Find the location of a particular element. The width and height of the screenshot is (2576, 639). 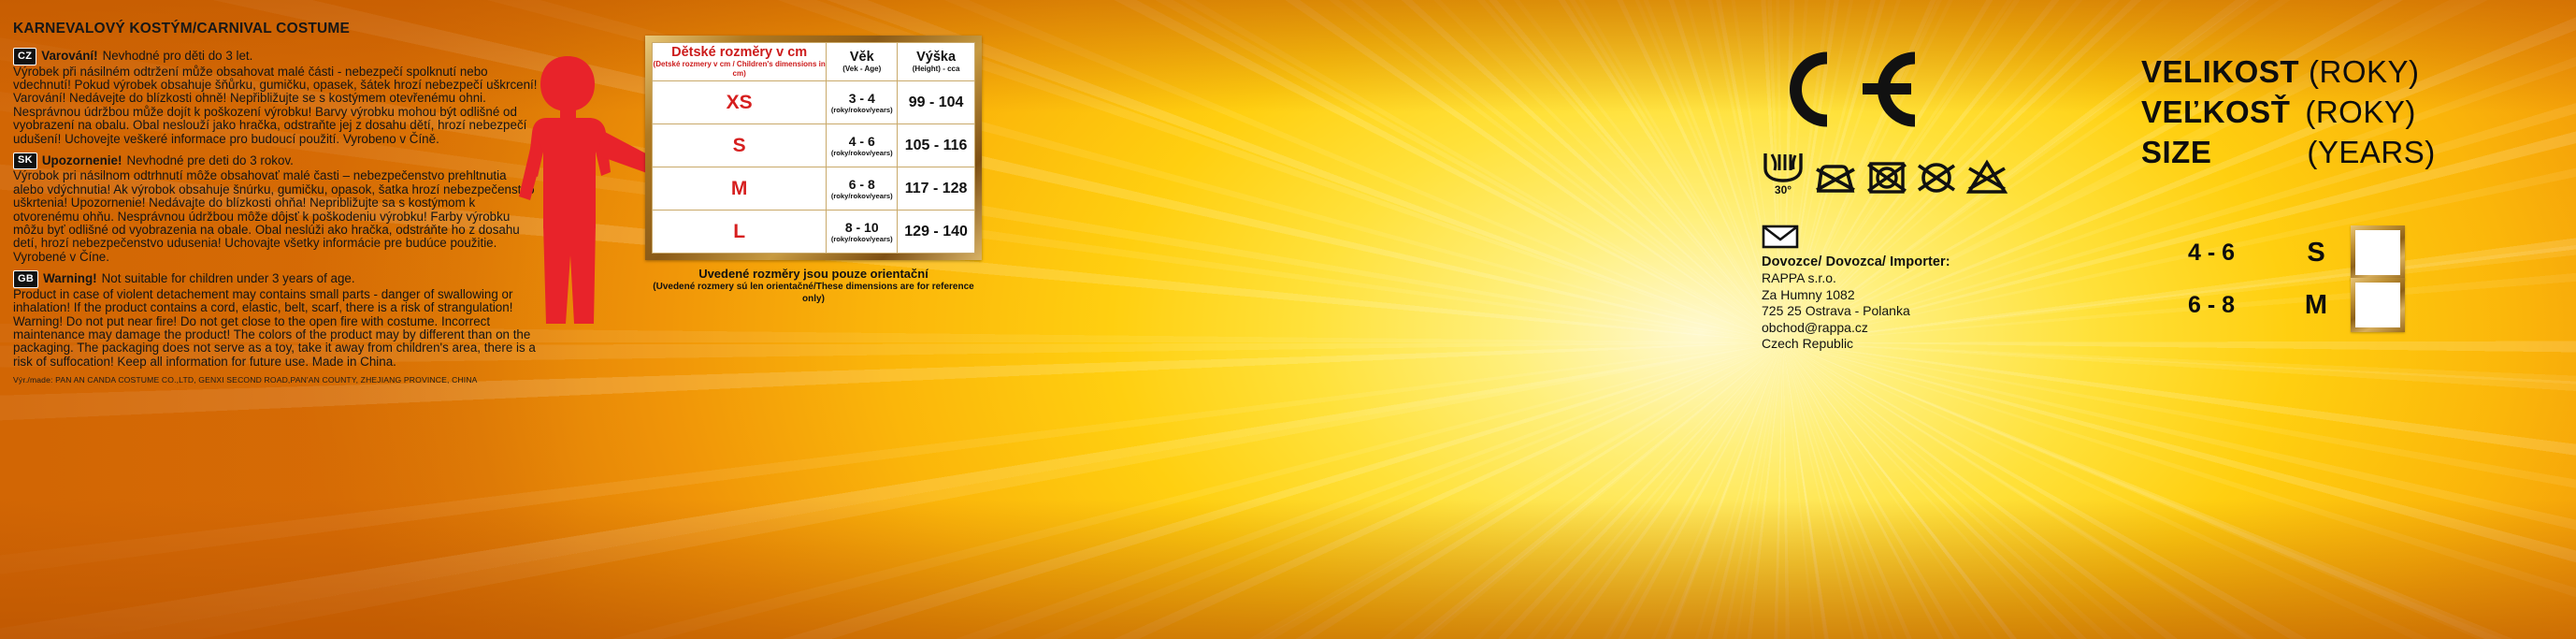

importer-label: Dovozce/ Dovozca/ Importer: is located at coordinates (1856, 261).